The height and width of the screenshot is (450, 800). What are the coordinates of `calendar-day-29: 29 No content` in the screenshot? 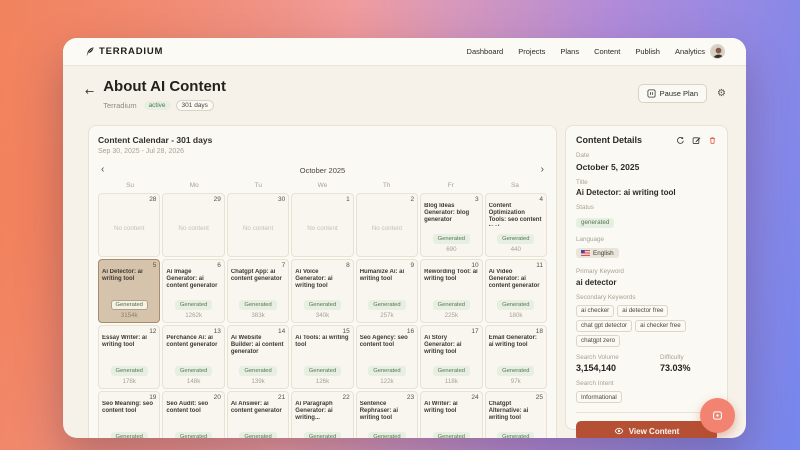 It's located at (193, 225).